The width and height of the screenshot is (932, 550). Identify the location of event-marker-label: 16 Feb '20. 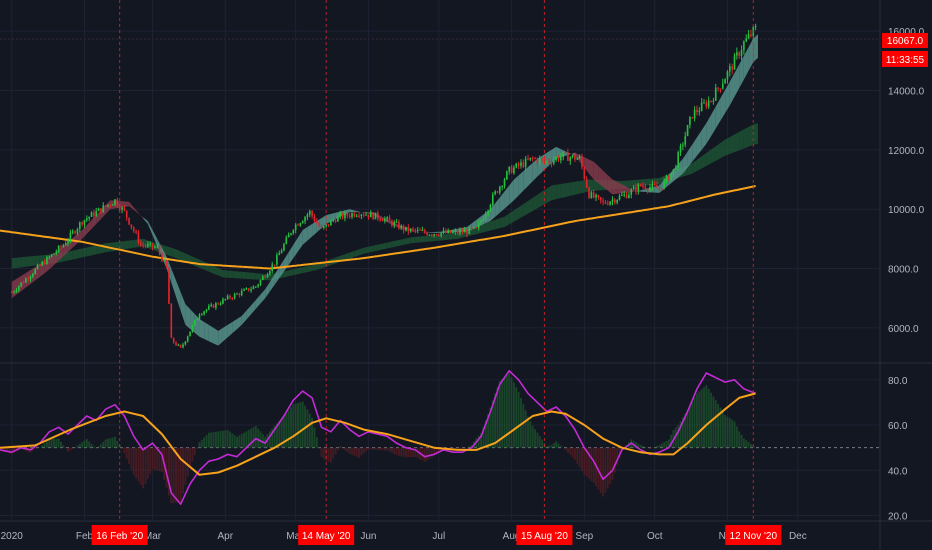
(119, 536).